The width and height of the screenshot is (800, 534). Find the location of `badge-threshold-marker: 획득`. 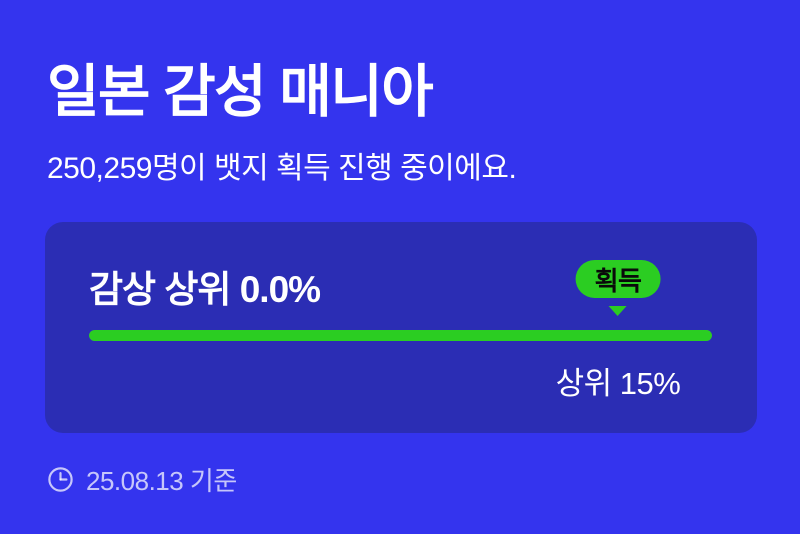

badge-threshold-marker: 획득 is located at coordinates (618, 288).